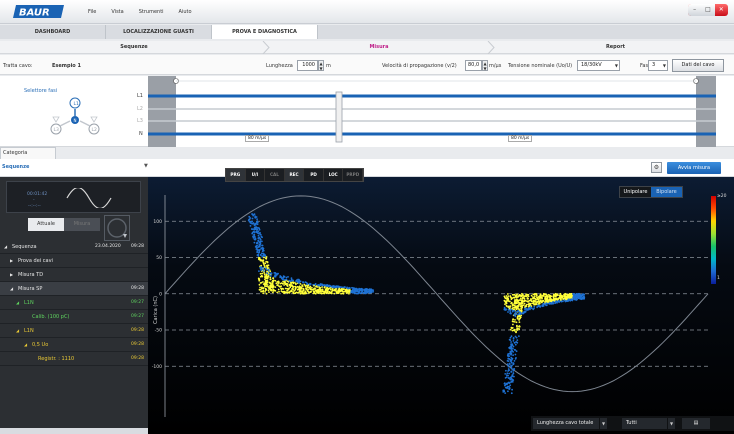  Describe the element at coordinates (698, 65) in the screenshot. I see `cable-data-button: Dati del cavo` at that location.